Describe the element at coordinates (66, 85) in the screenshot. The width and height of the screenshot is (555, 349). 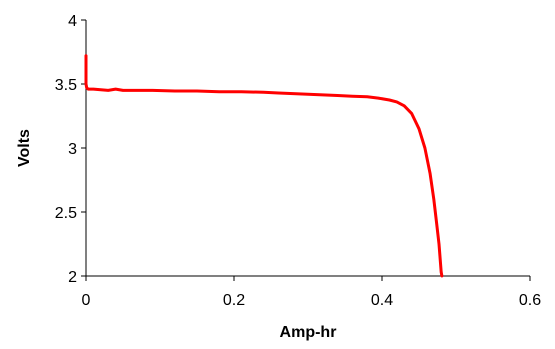
I see `y-tick-label: 3.5` at that location.